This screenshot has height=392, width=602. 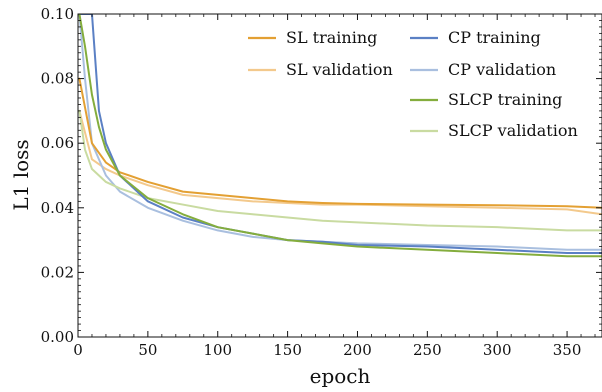 I want to click on legend-label: SL validation, so click(x=339, y=69).